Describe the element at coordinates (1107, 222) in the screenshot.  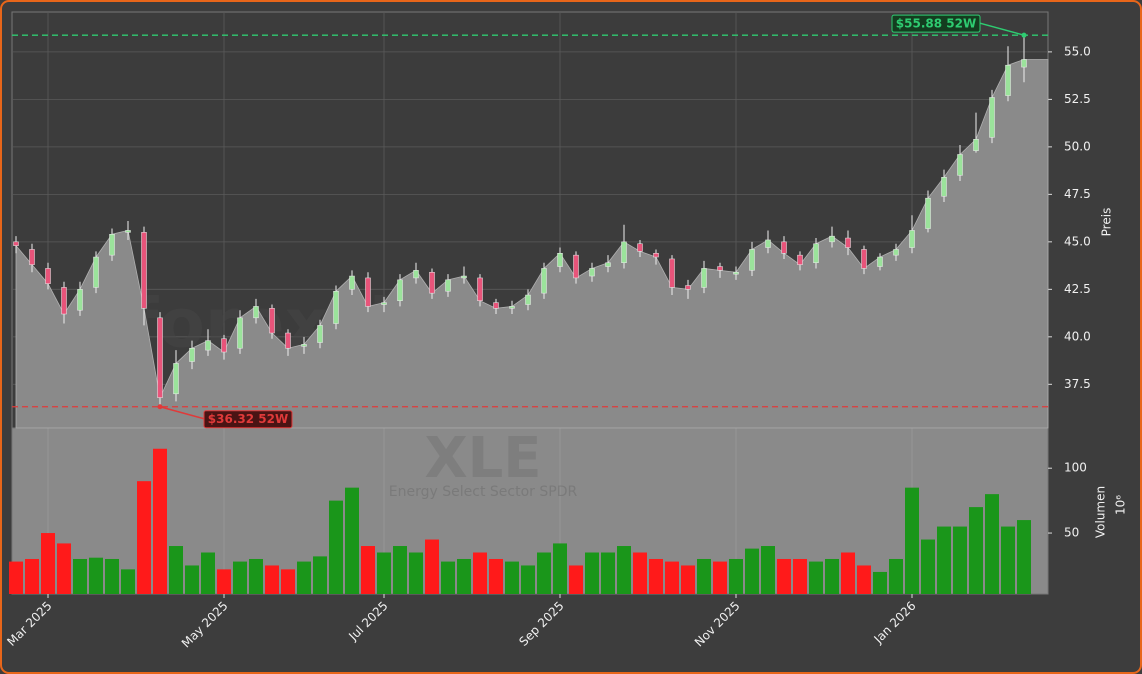
I see `y-axis-label: Preis` at that location.